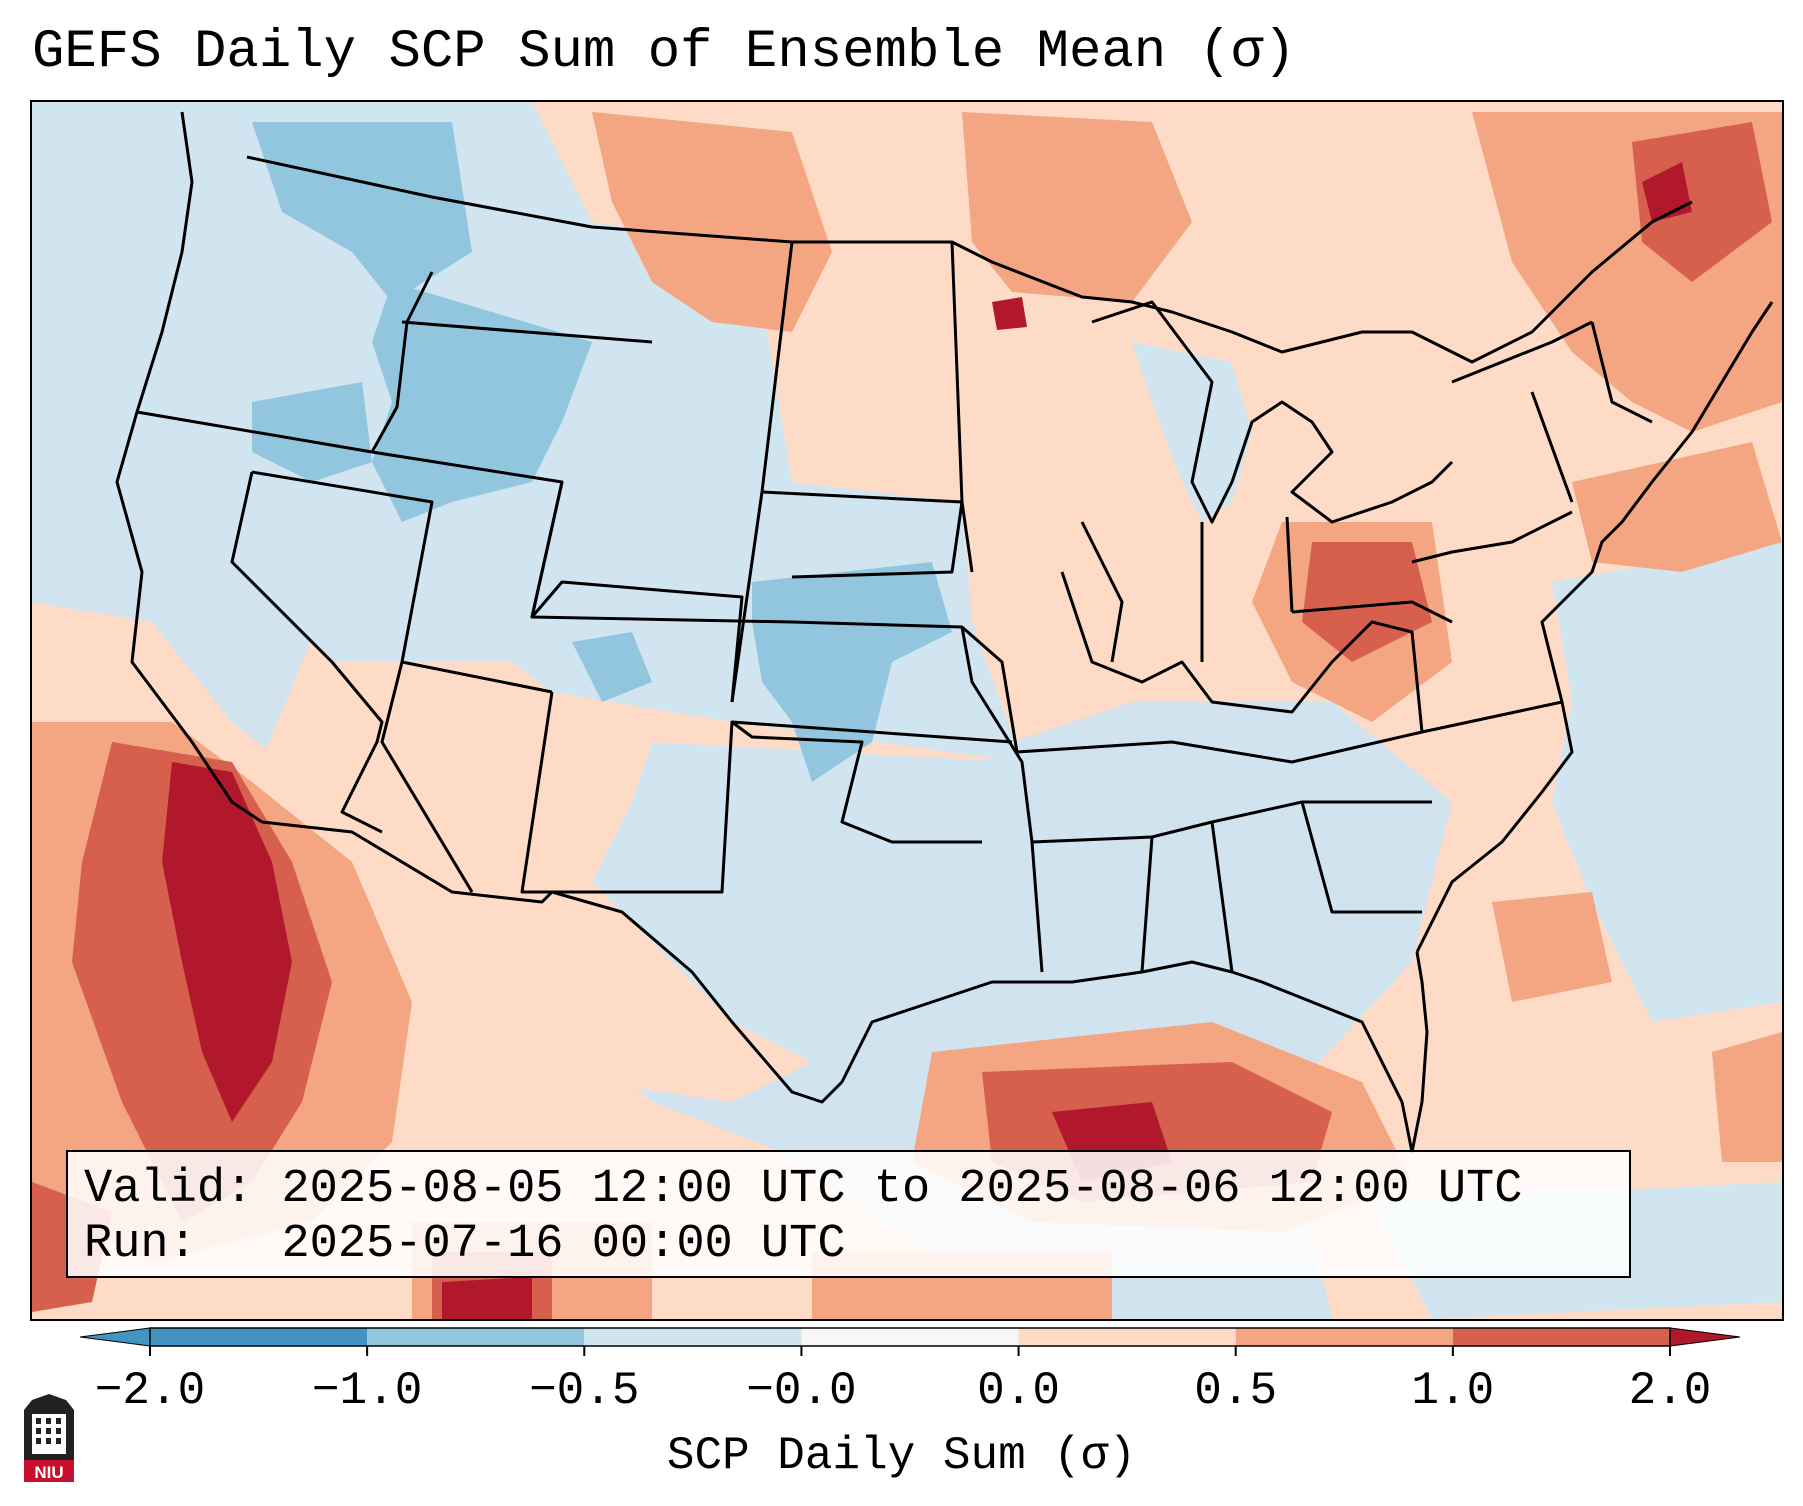 This screenshot has width=1803, height=1506. What do you see at coordinates (169, 1189) in the screenshot?
I see `valid-label: Valid:` at bounding box center [169, 1189].